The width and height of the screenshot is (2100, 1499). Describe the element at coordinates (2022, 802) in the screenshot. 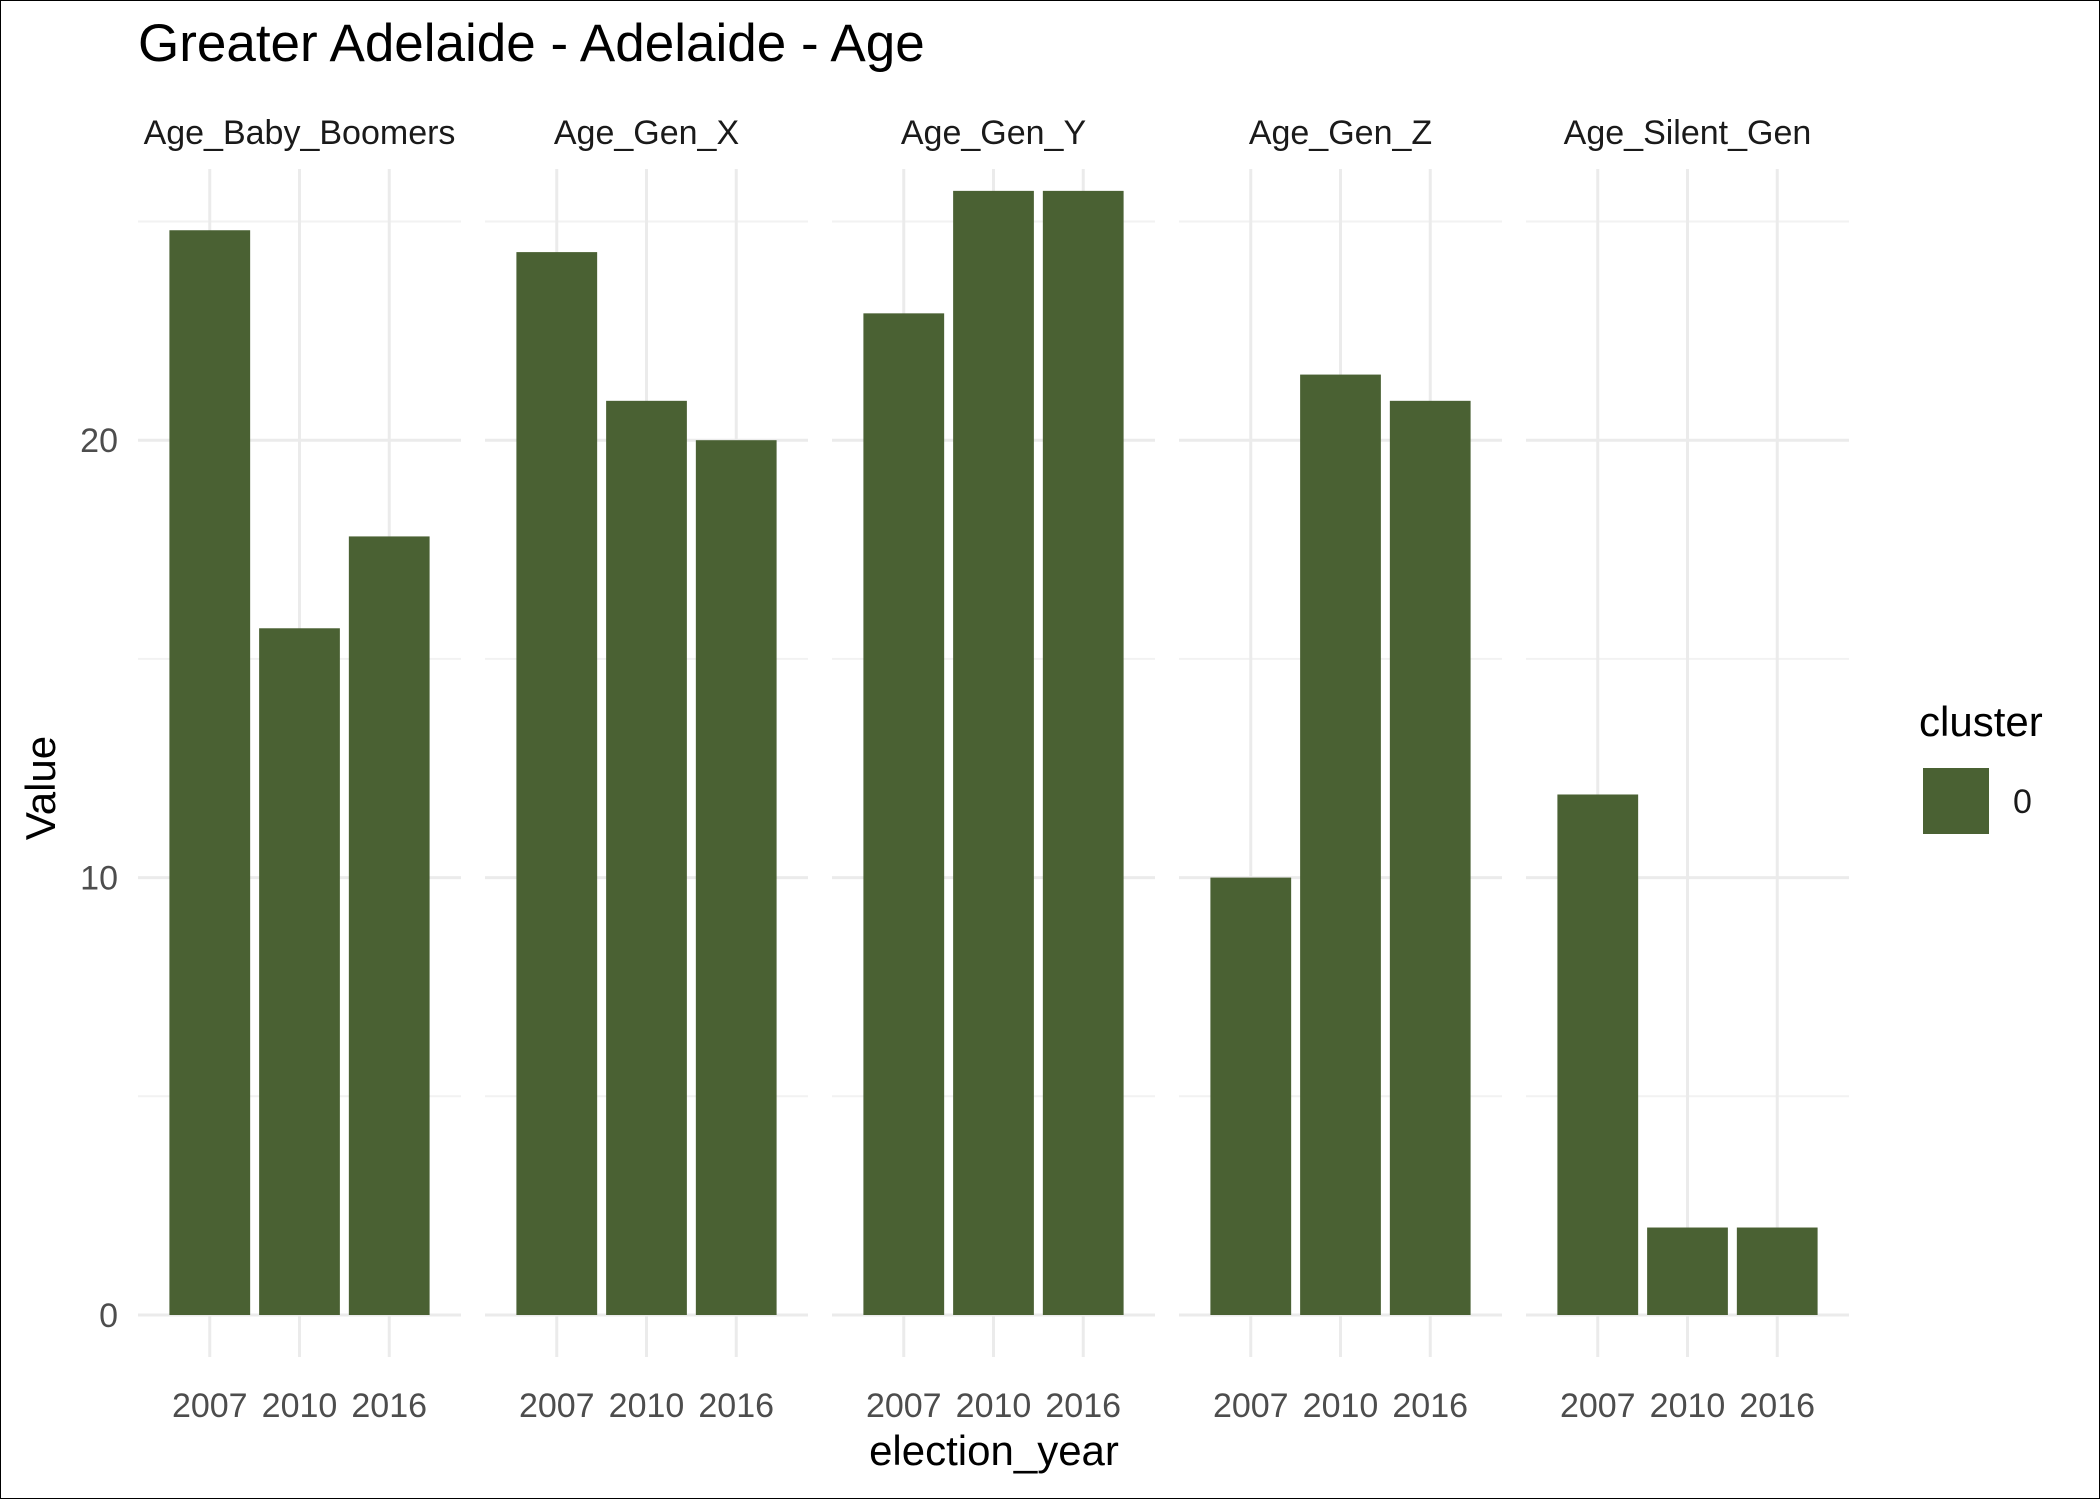

I see `legend-label: 0` at that location.